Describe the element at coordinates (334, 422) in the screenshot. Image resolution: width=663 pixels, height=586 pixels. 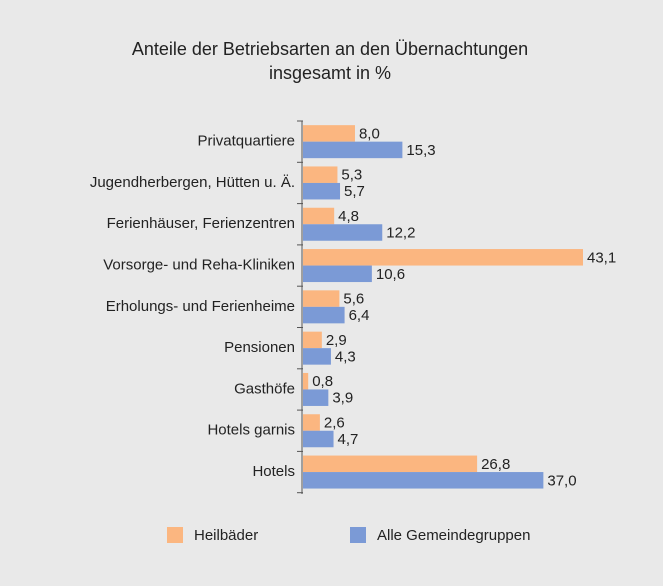
I see `value-label: 2,6` at that location.